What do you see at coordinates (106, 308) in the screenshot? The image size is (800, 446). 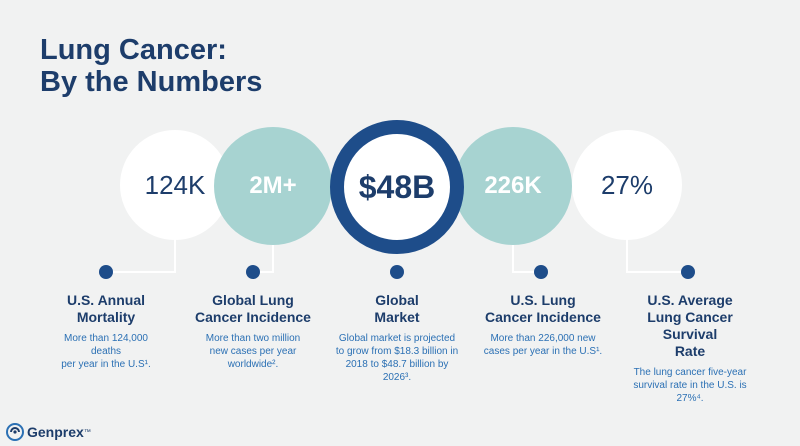 I see `stat-heading: U.S. Annual Mortality` at bounding box center [106, 308].